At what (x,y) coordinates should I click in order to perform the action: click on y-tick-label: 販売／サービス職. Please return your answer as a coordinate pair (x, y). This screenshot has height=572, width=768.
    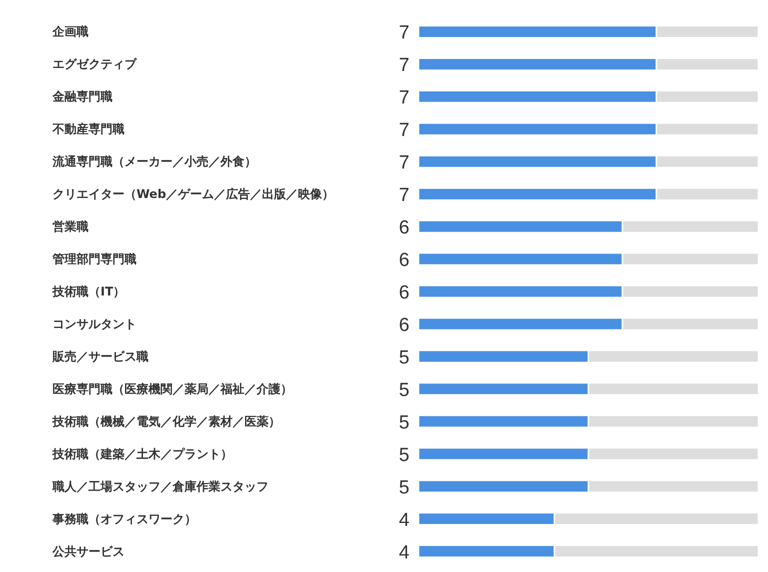
    Looking at the image, I should click on (100, 356).